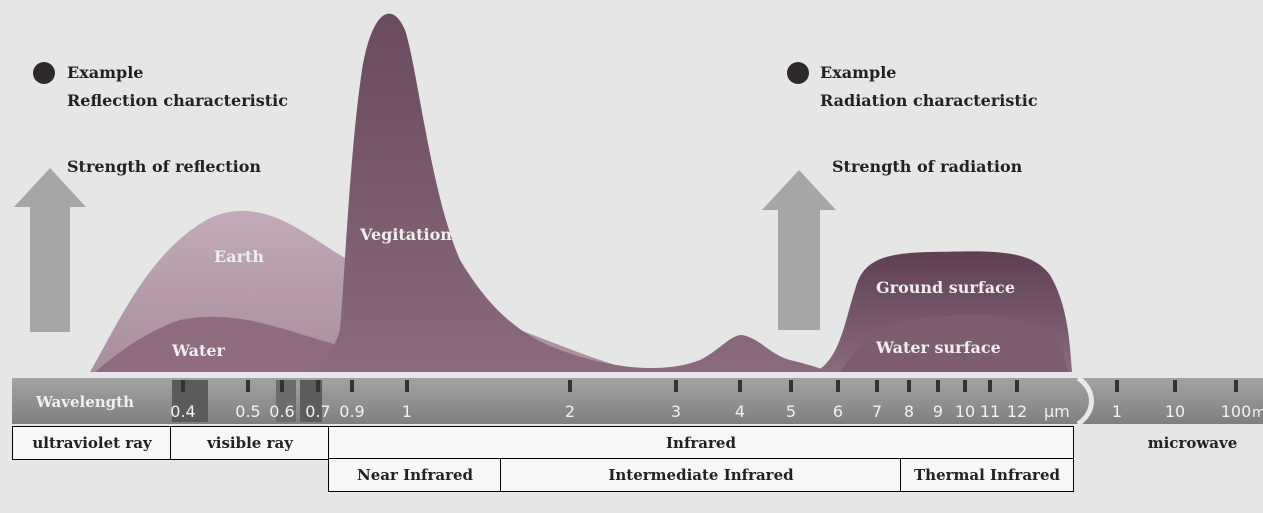 This screenshot has width=1263, height=513. Describe the element at coordinates (84, 402) in the screenshot. I see `wavelength-label: Wavelength` at that location.